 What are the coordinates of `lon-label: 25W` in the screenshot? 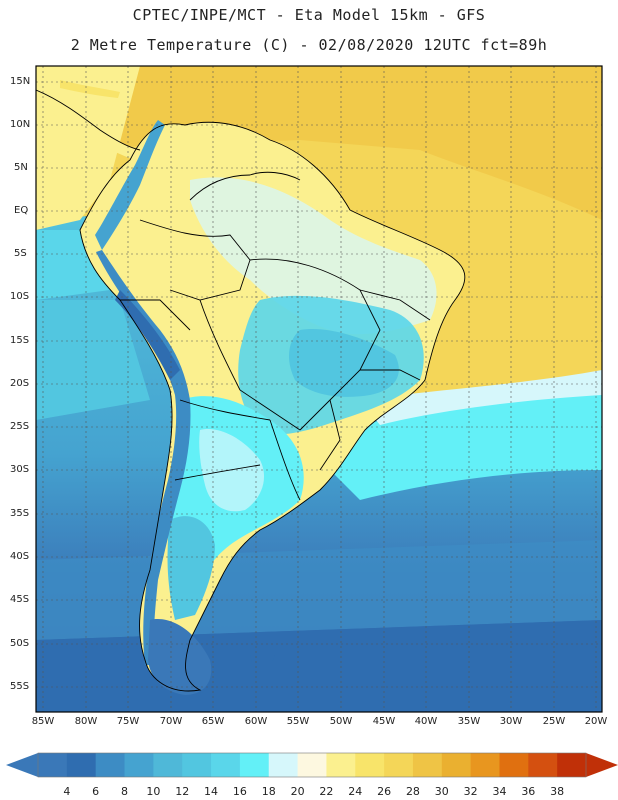 It's located at (554, 721).